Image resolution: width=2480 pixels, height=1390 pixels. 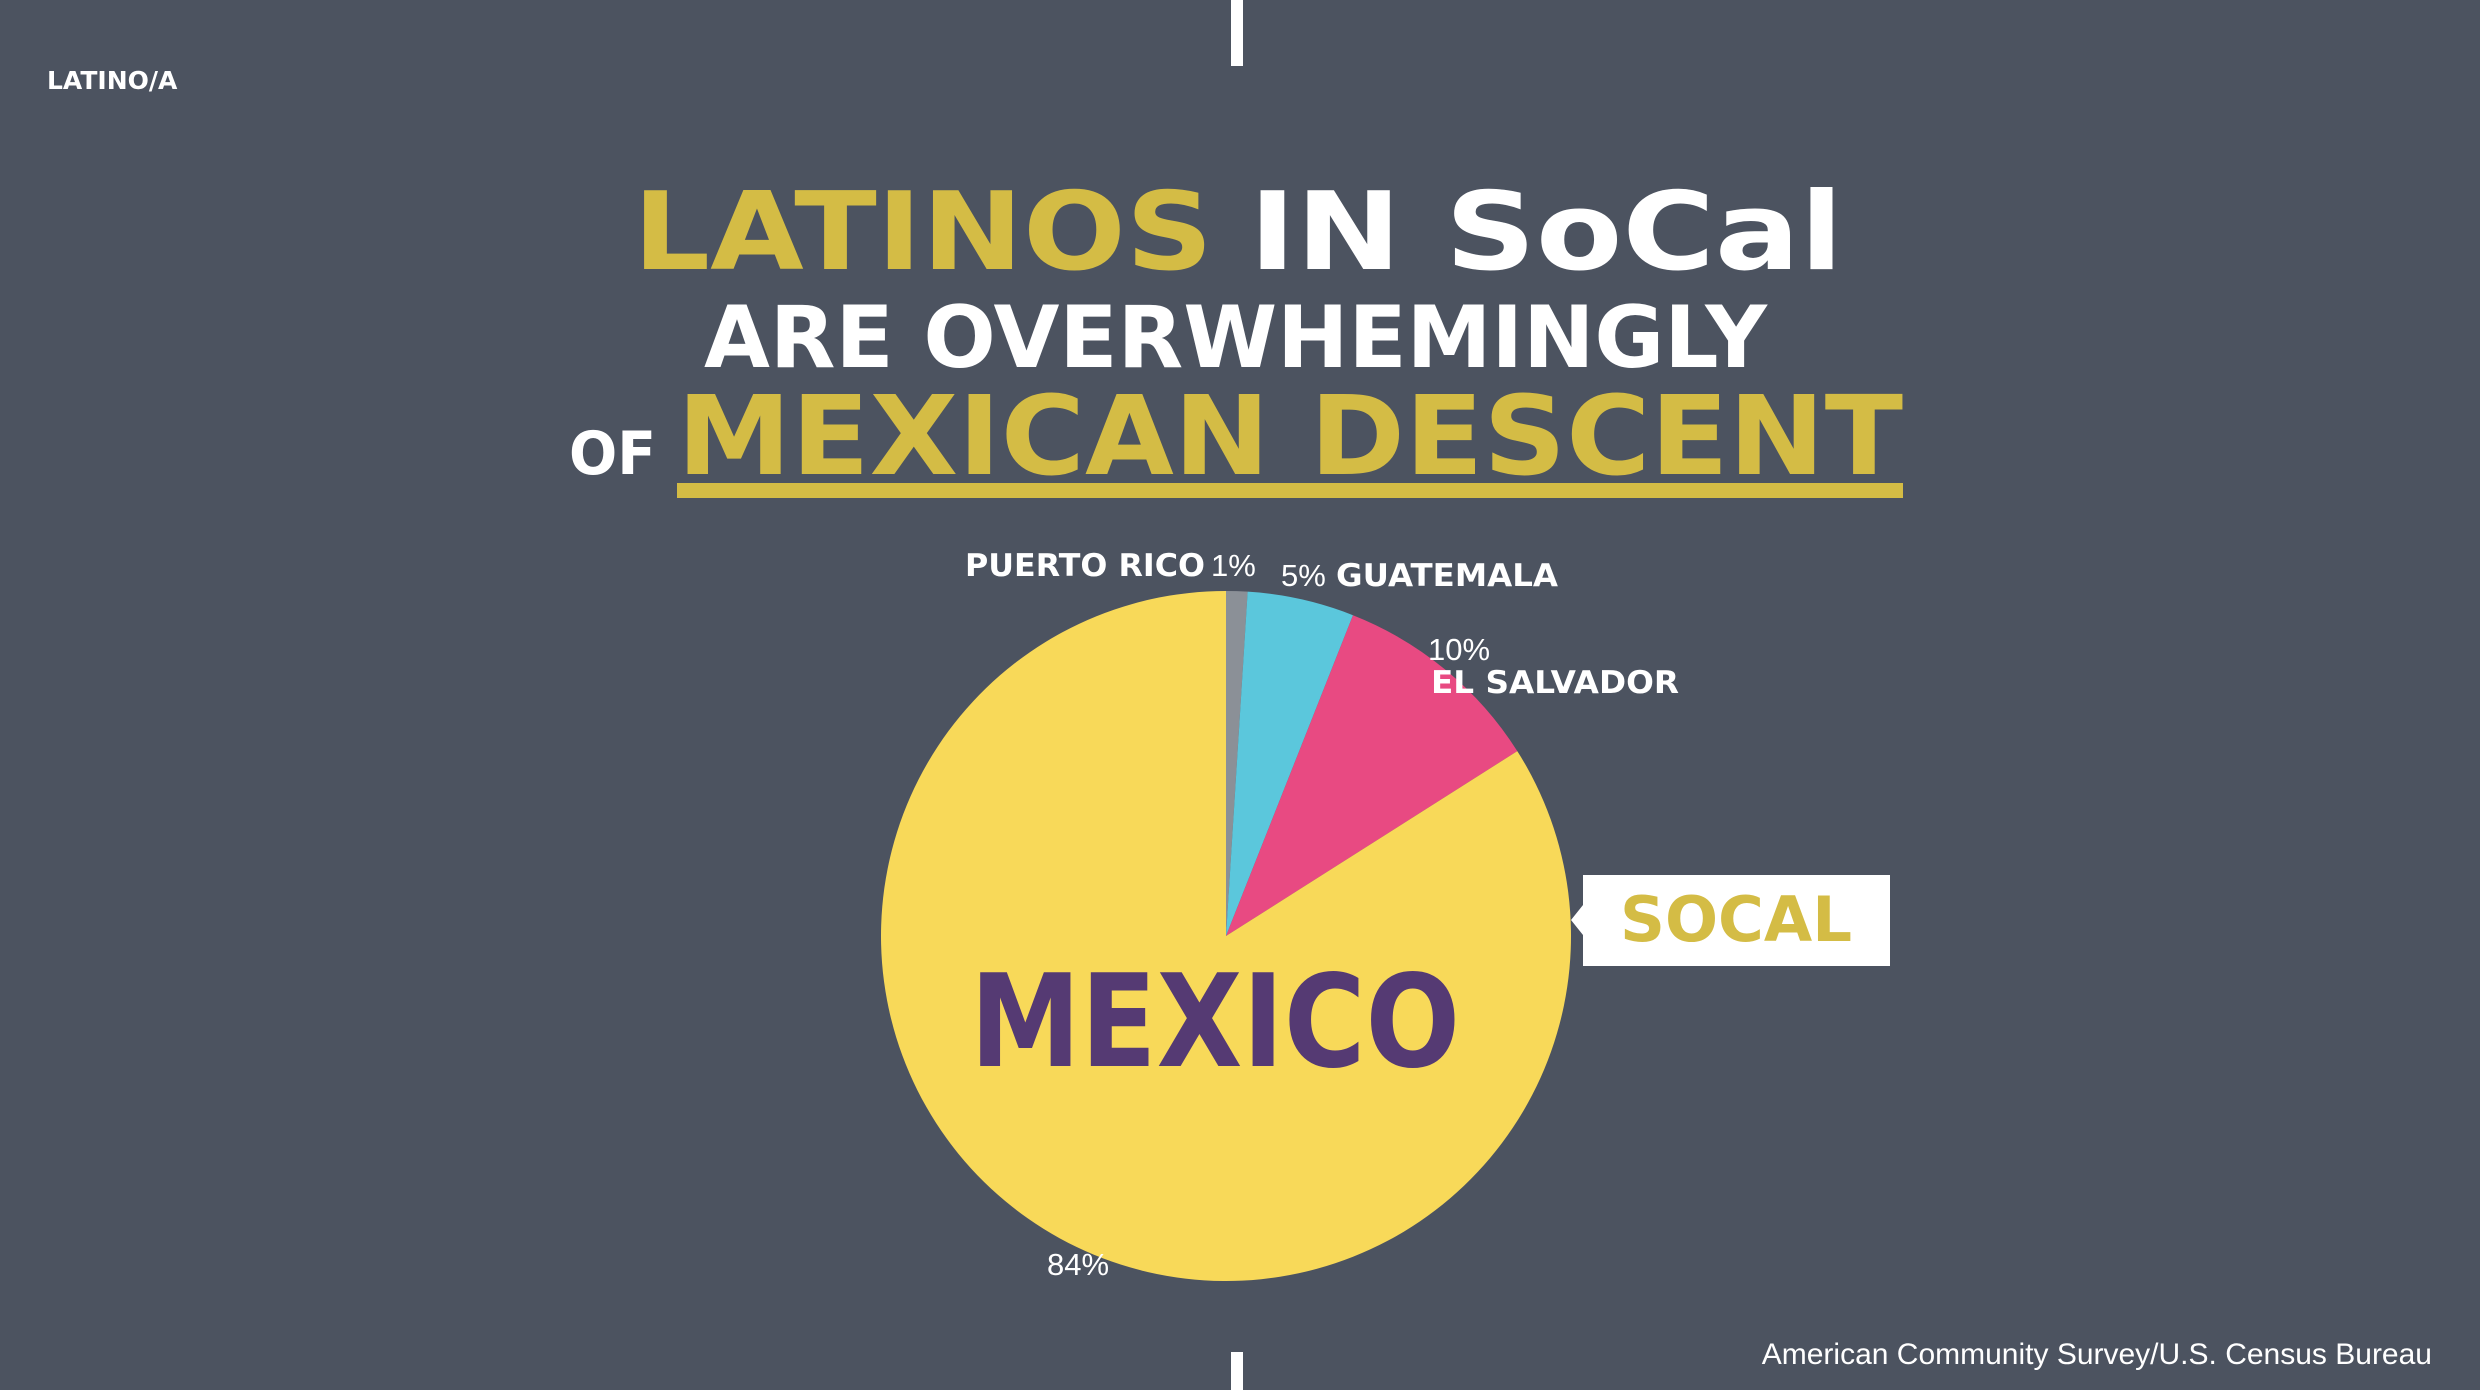 I want to click on value-label: 84%, so click(x=1078, y=1264).